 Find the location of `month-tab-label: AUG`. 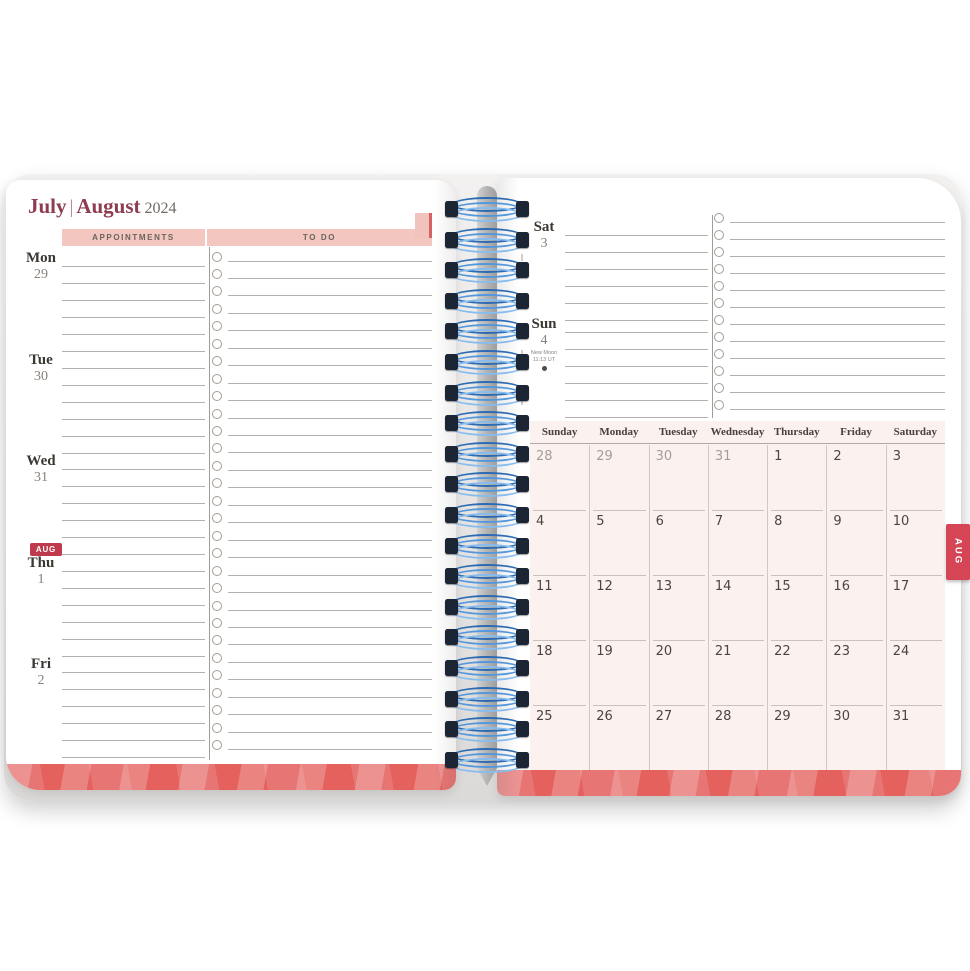

month-tab-label: AUG is located at coordinates (958, 552).